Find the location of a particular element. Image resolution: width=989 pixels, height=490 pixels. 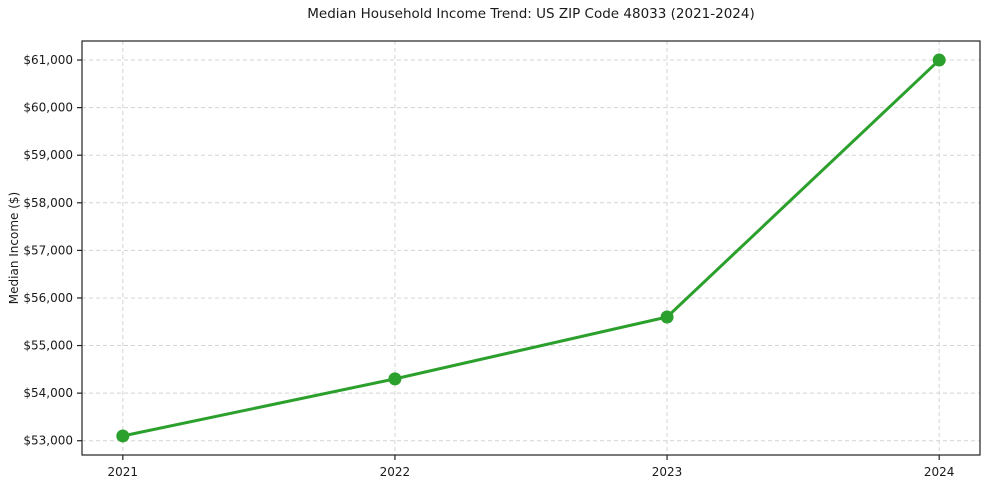

y-tick-label: $61,000 is located at coordinates (48, 60).